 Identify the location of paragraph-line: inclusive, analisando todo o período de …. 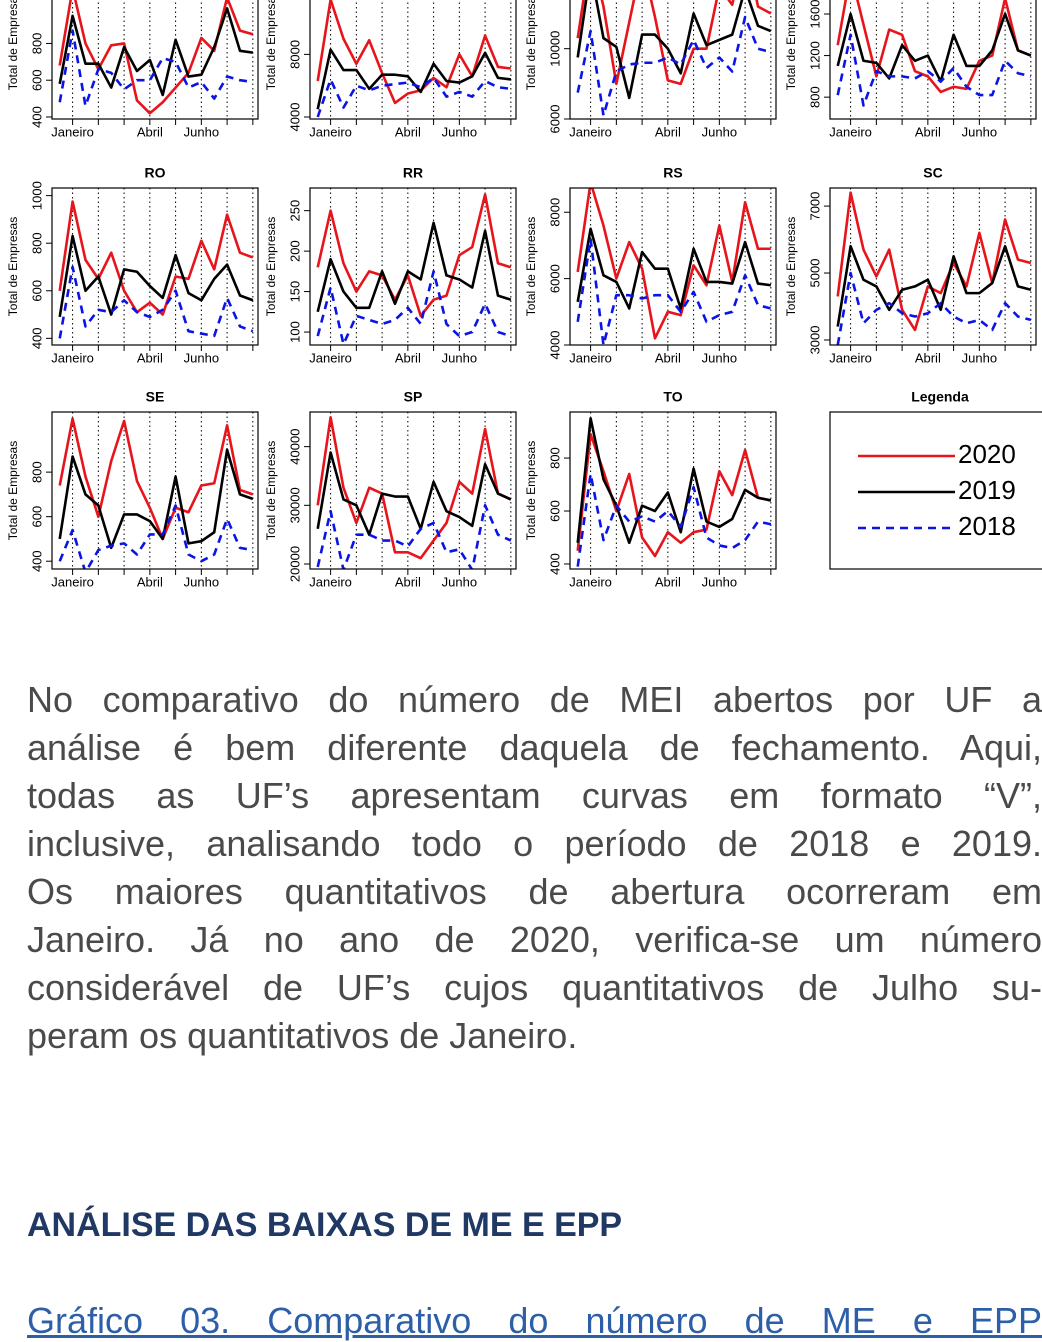
(534, 843).